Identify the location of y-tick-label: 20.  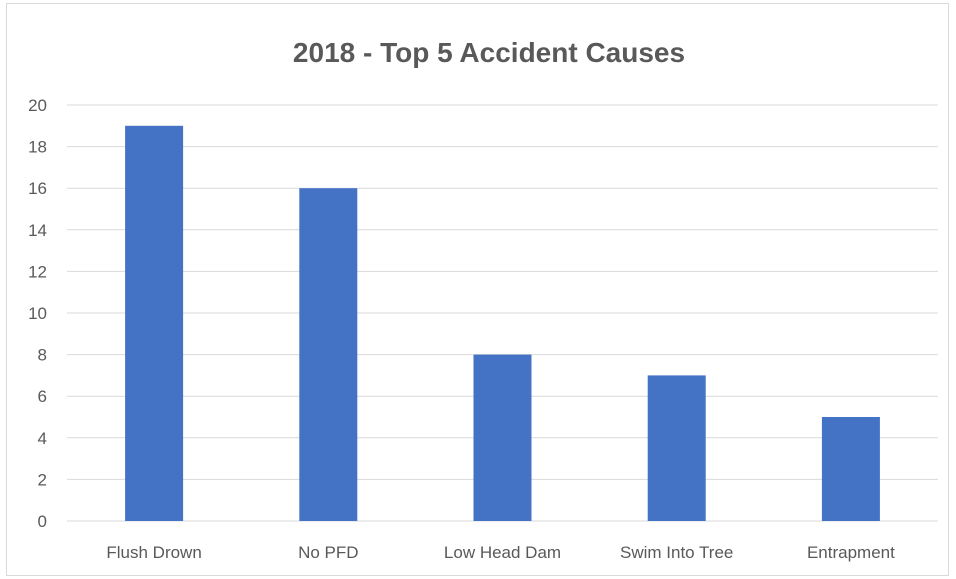
(37, 105).